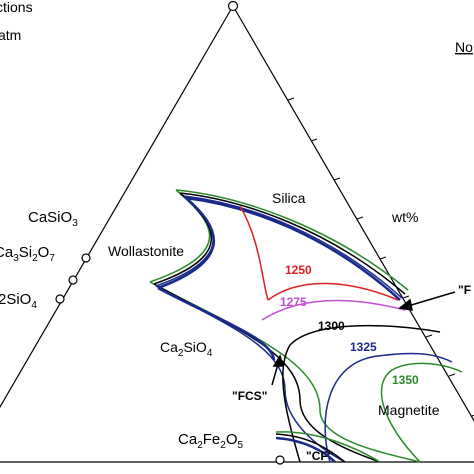 This screenshot has width=474, height=474. Describe the element at coordinates (464, 47) in the screenshot. I see `note-fragment: No` at that location.